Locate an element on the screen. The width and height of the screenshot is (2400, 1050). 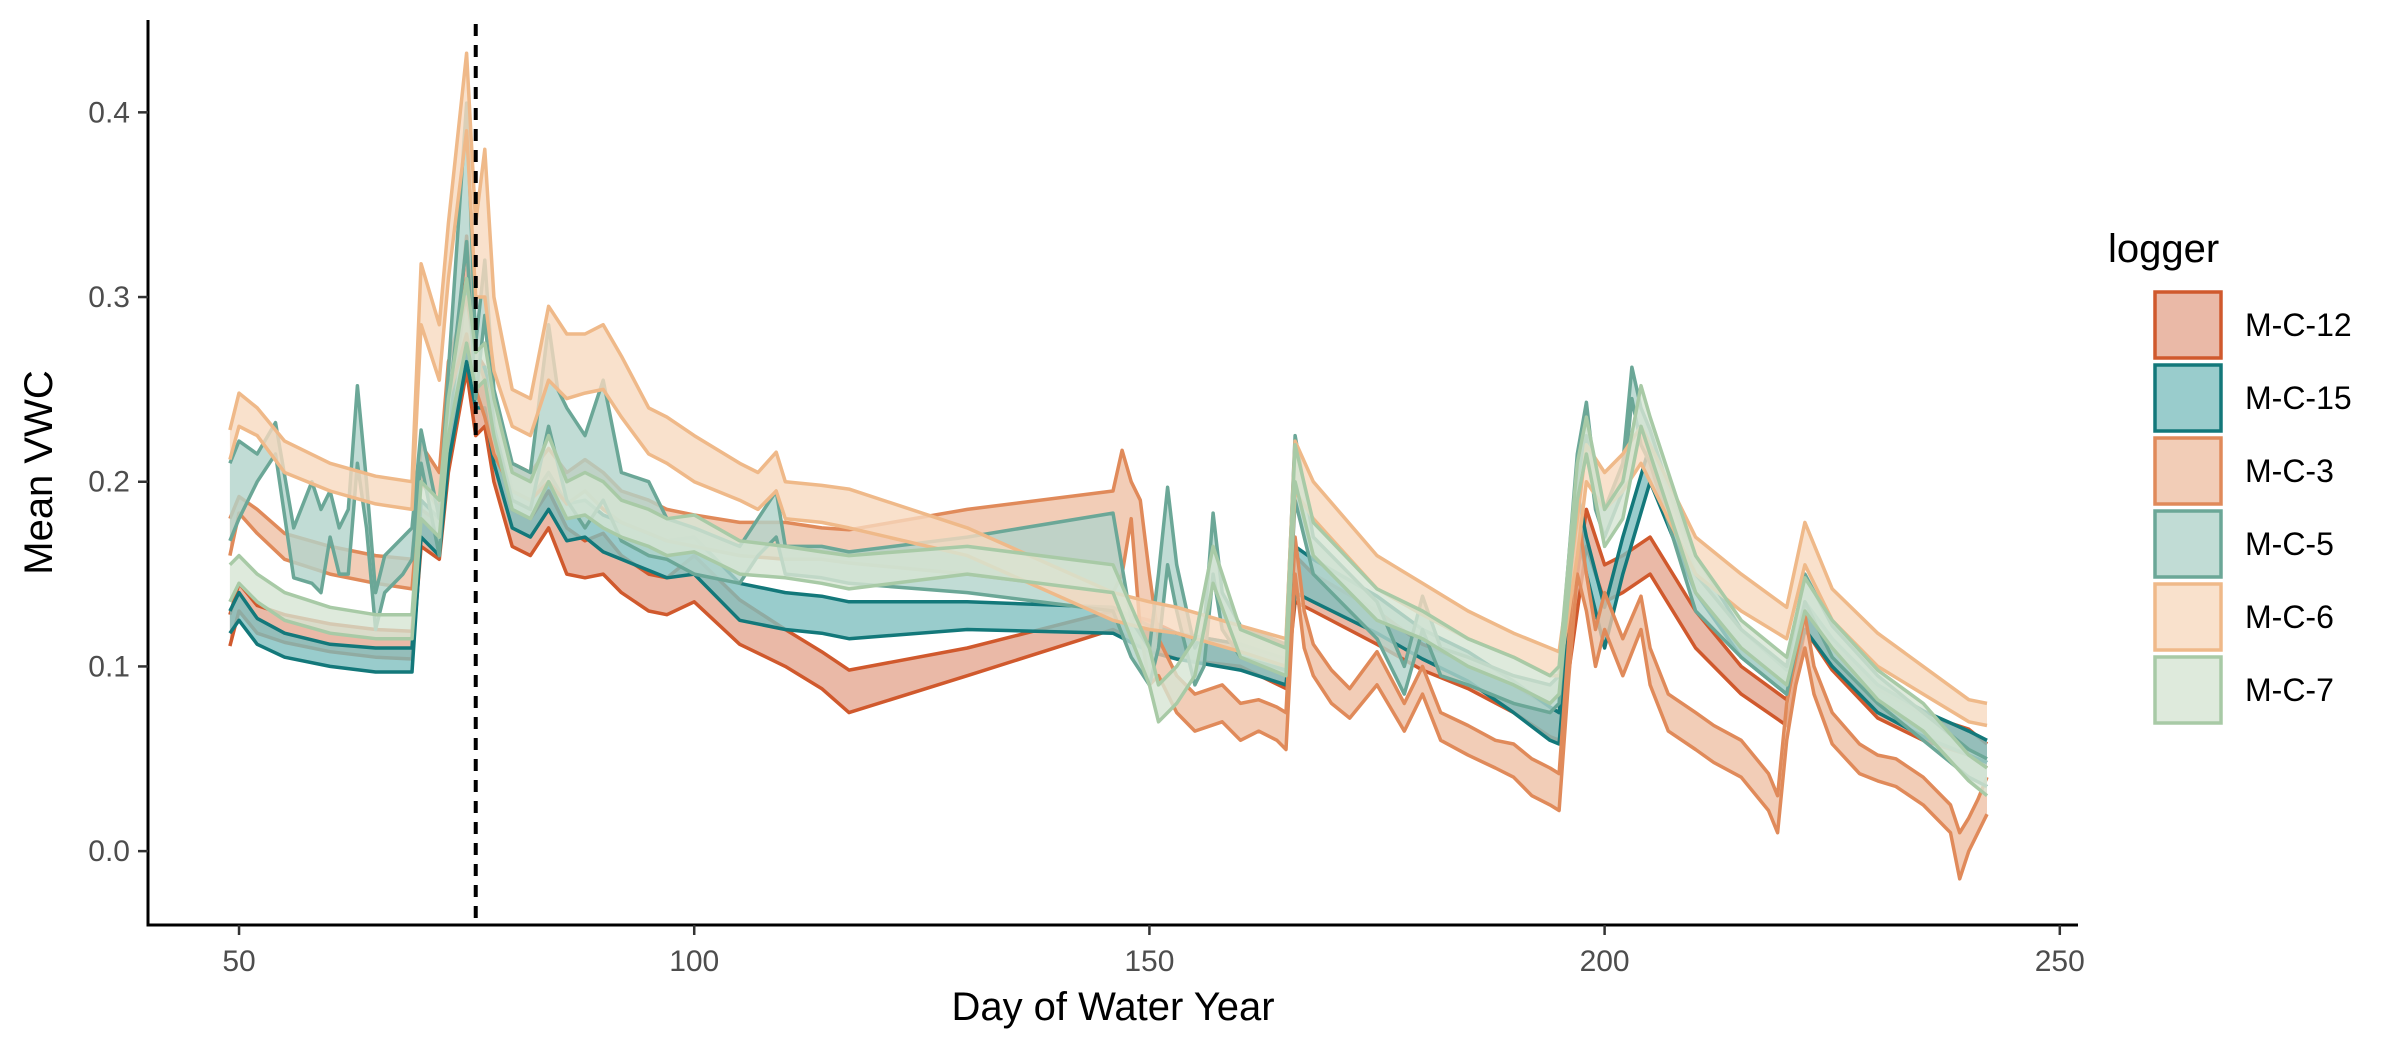
legend-item-m-c-12: M-C-12 is located at coordinates (2252, 325).